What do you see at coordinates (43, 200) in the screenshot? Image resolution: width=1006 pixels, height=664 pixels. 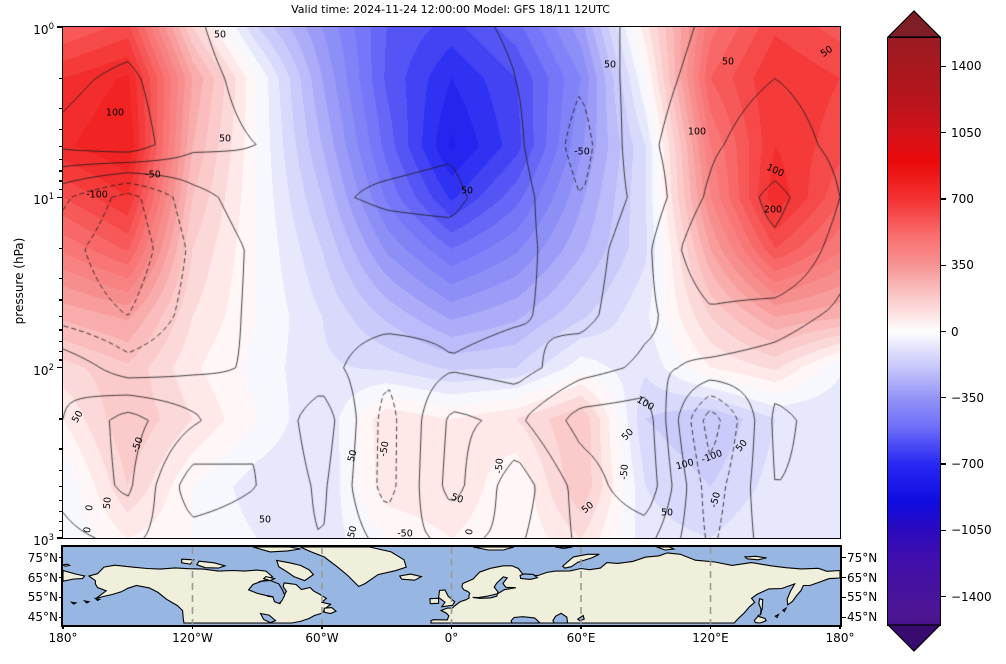 I see `y-axis-tick-label: 10¹` at bounding box center [43, 200].